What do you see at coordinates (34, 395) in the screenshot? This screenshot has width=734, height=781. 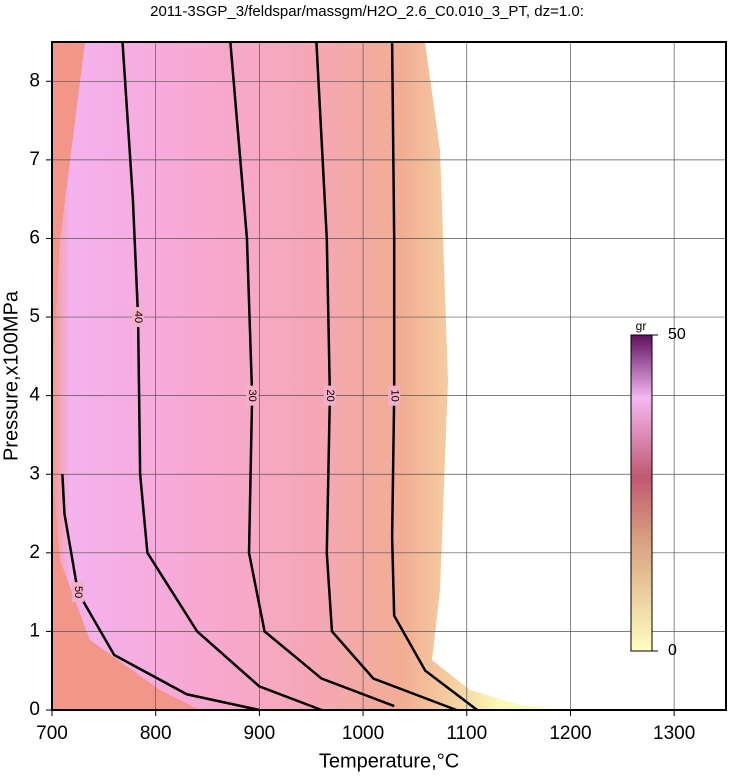 I see `y-tick-label: 4` at bounding box center [34, 395].